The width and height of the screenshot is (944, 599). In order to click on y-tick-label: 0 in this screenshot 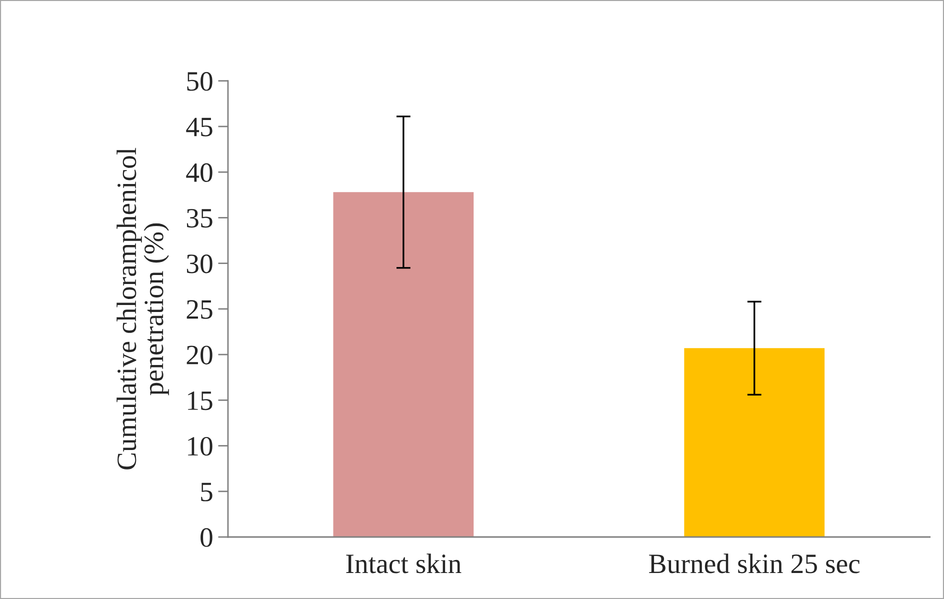, I will do `click(206, 537)`.